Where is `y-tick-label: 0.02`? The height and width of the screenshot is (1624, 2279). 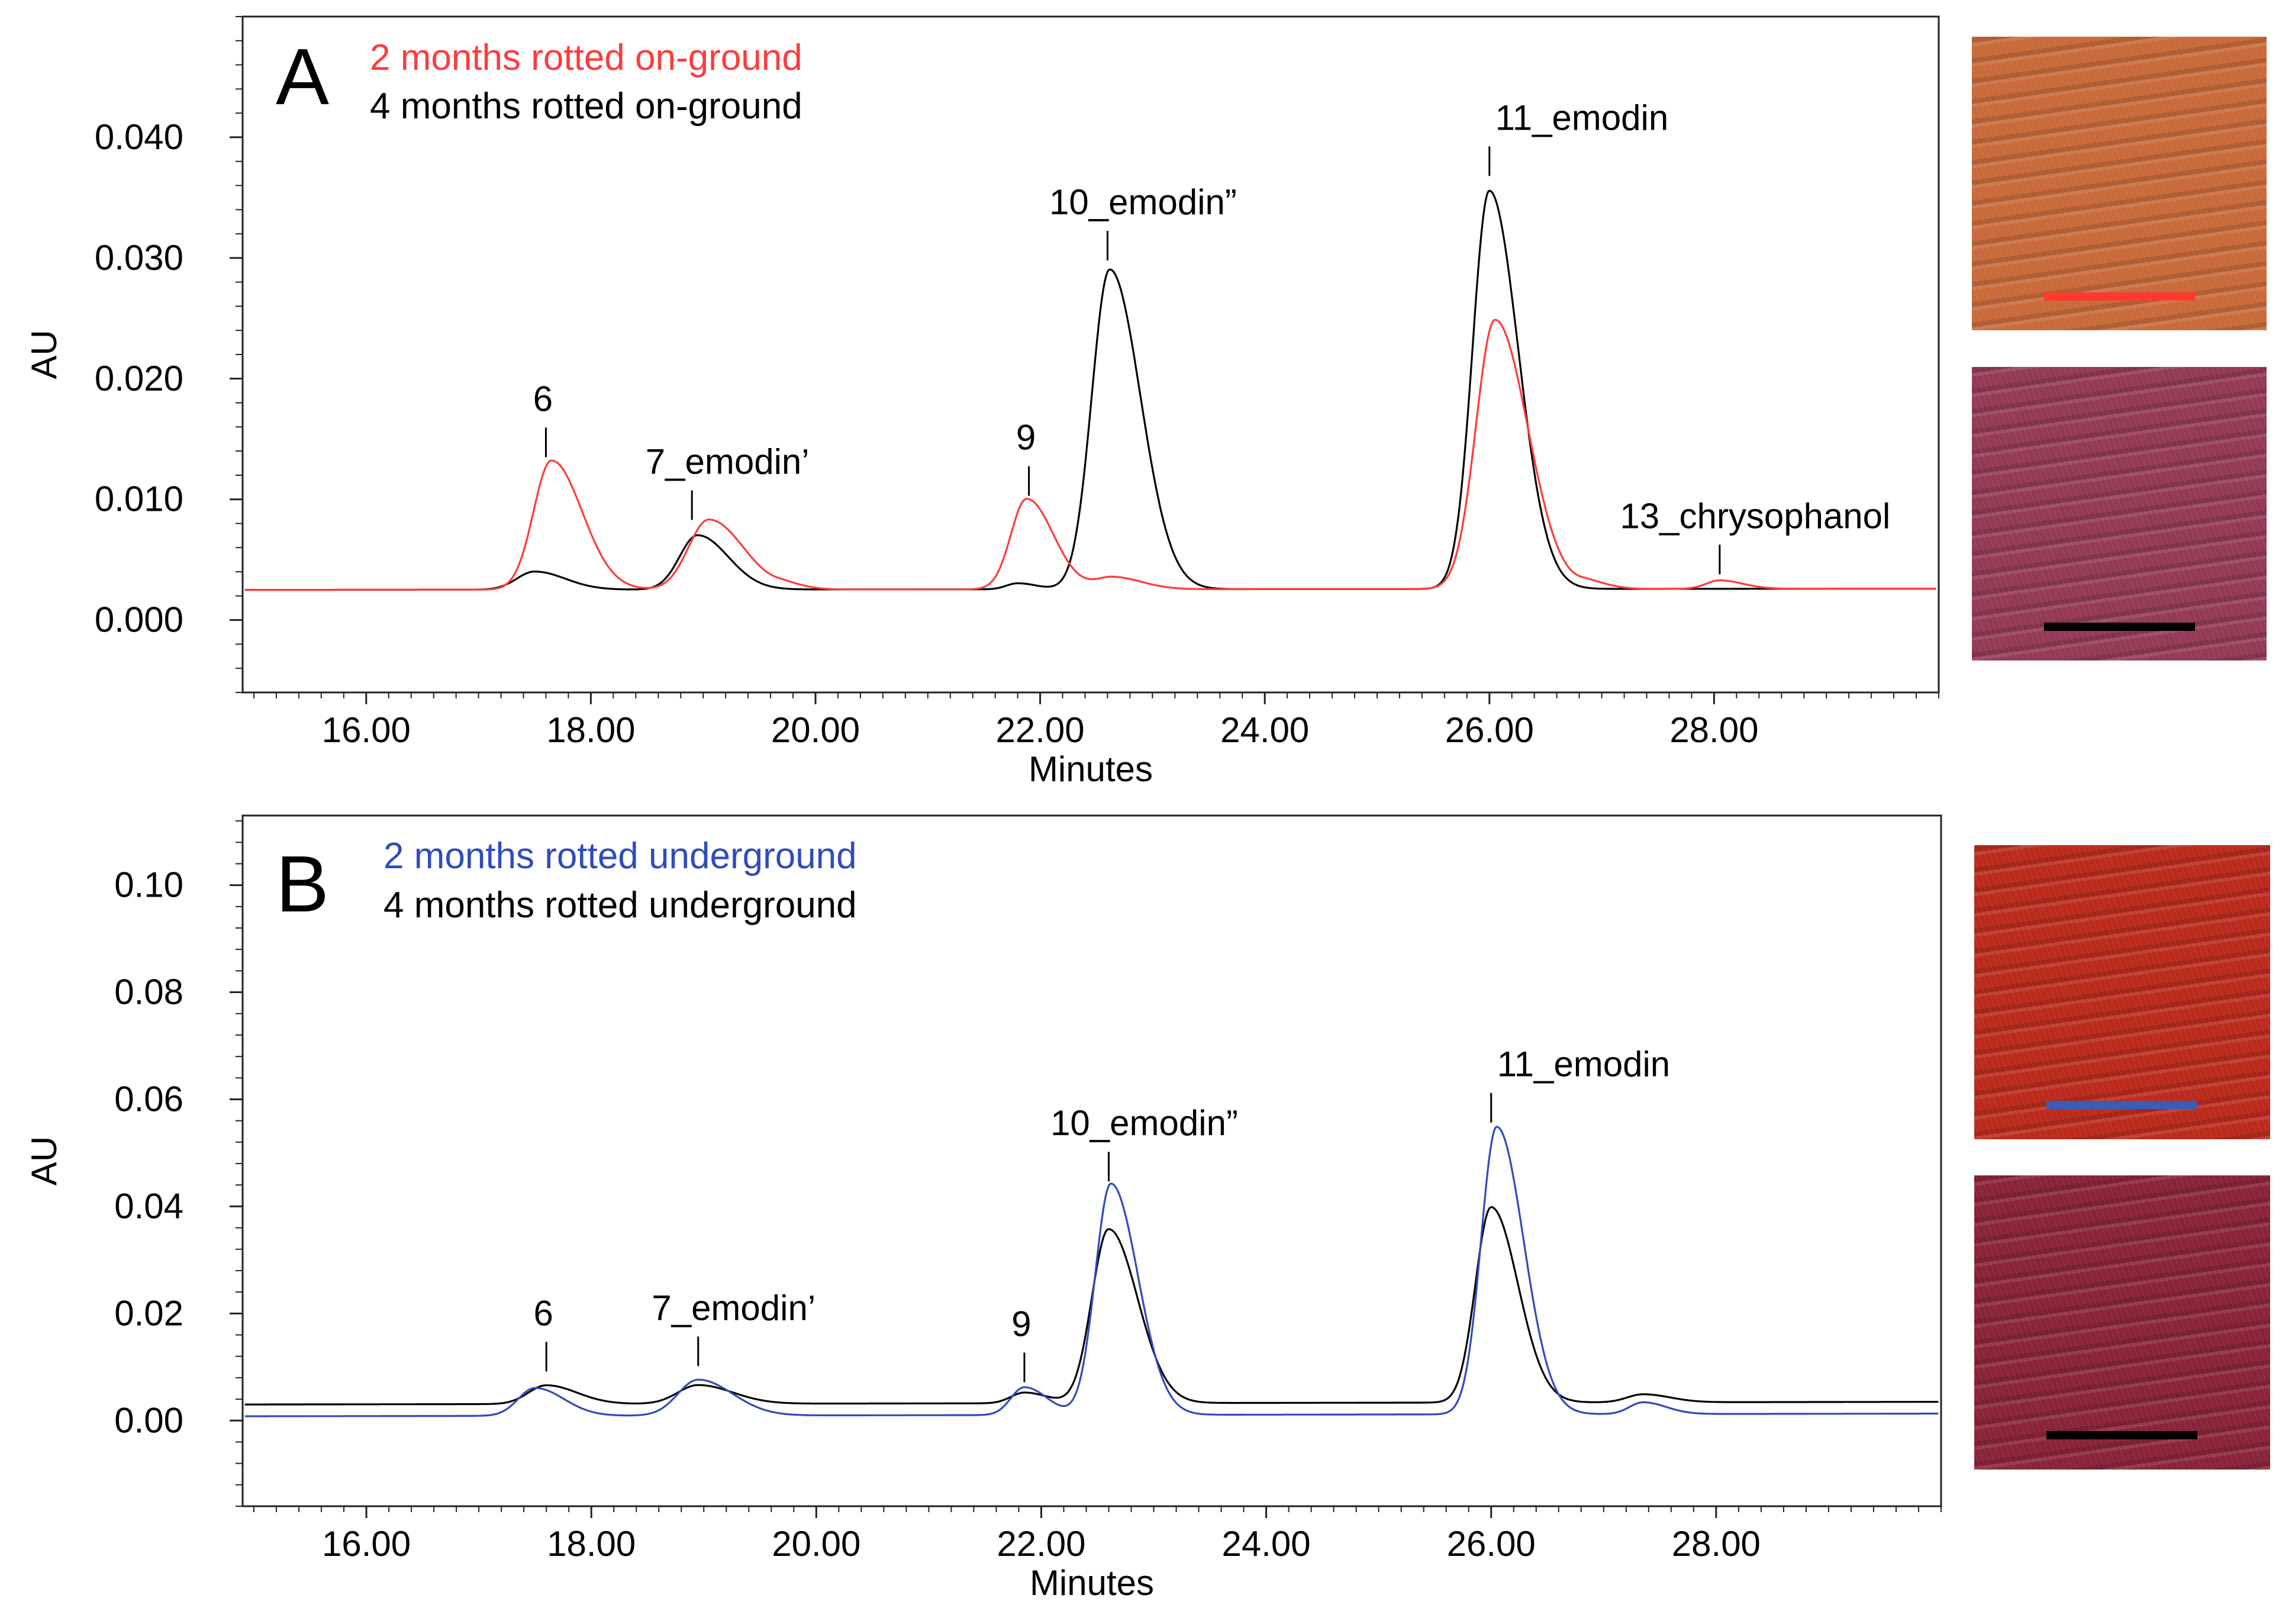 y-tick-label: 0.02 is located at coordinates (148, 1313).